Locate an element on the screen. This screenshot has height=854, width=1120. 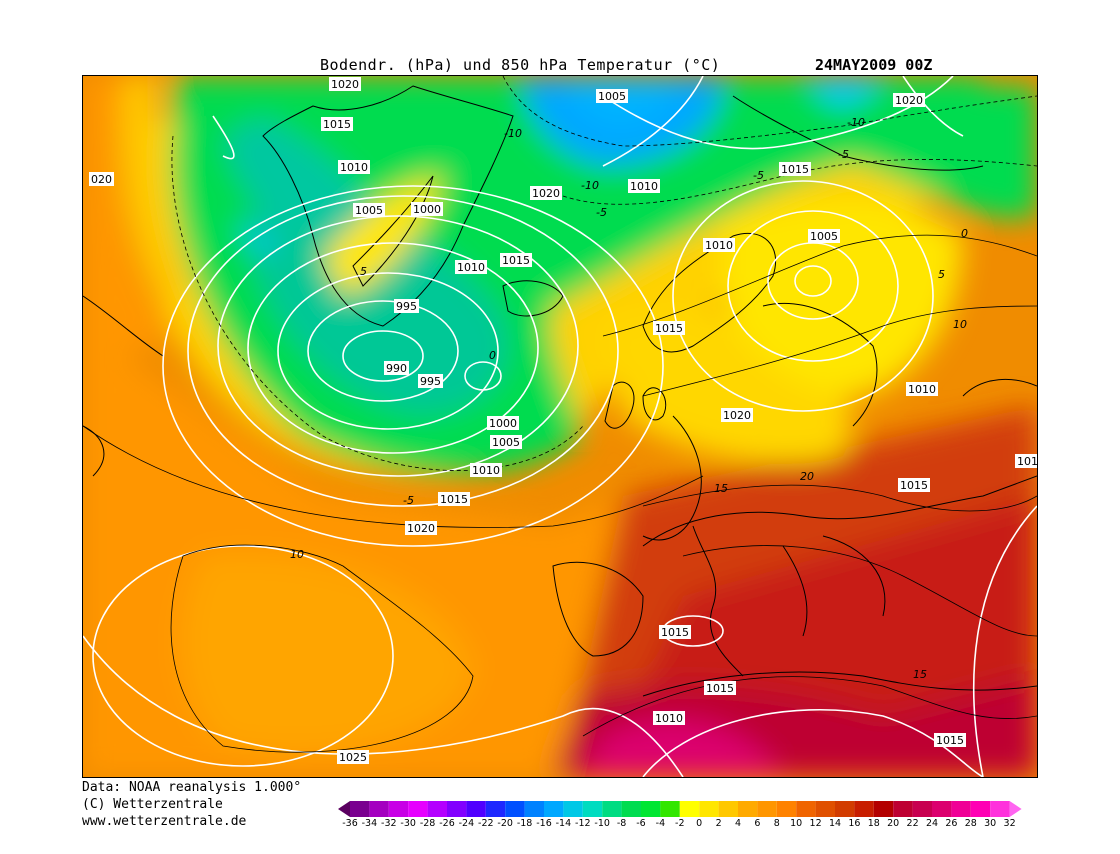
colorbar-tick-label: 16 is located at coordinates (854, 823).